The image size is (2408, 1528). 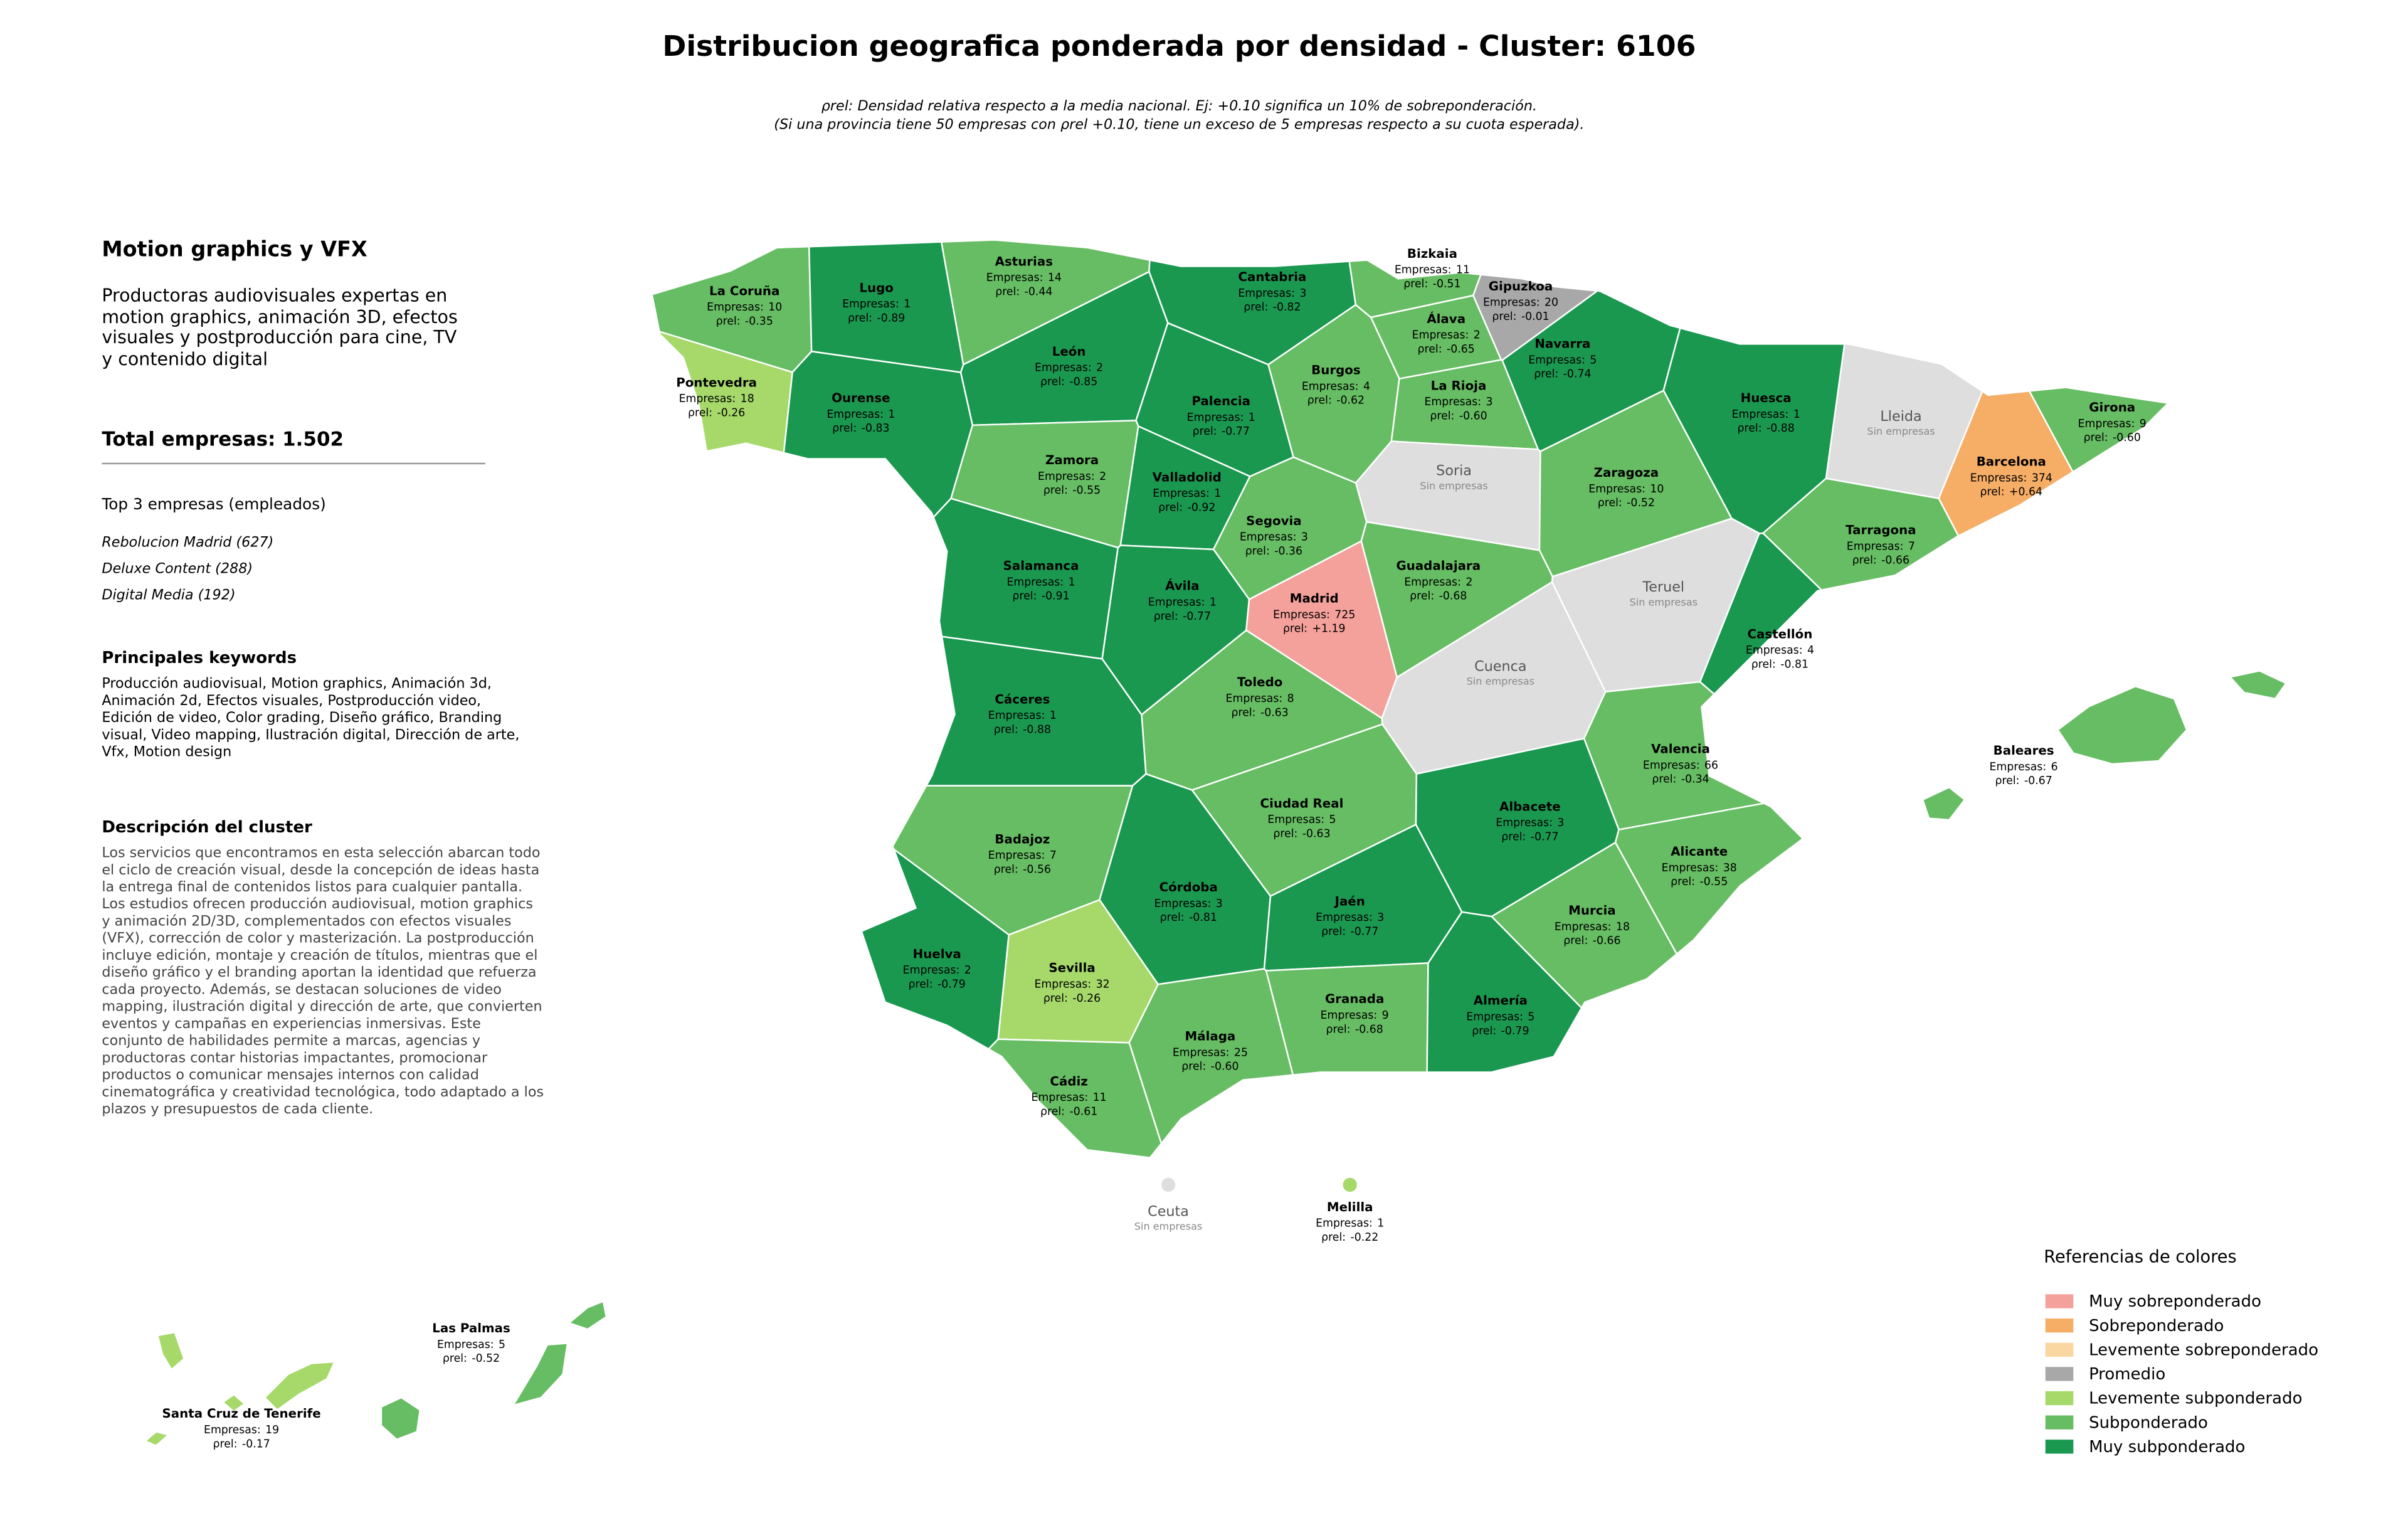 What do you see at coordinates (1593, 360) in the screenshot?
I see `count-value: 5` at bounding box center [1593, 360].